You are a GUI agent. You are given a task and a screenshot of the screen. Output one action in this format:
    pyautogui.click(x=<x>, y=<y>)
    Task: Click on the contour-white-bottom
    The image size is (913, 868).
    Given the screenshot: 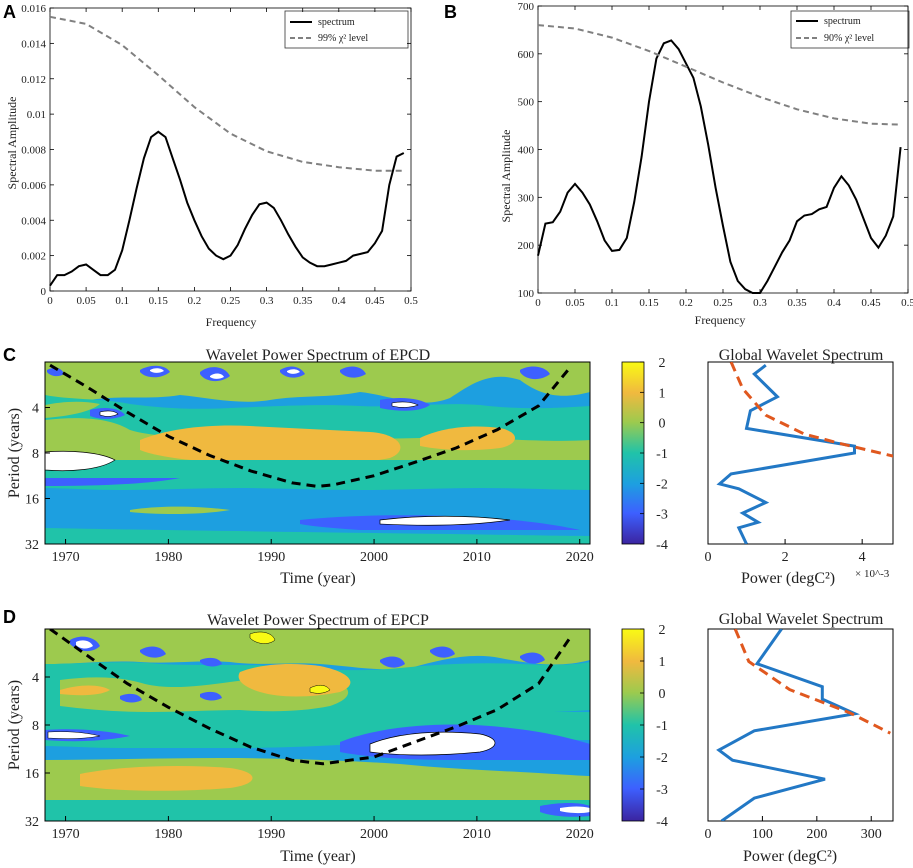 What is the action you would take?
    pyautogui.click(x=575, y=810)
    